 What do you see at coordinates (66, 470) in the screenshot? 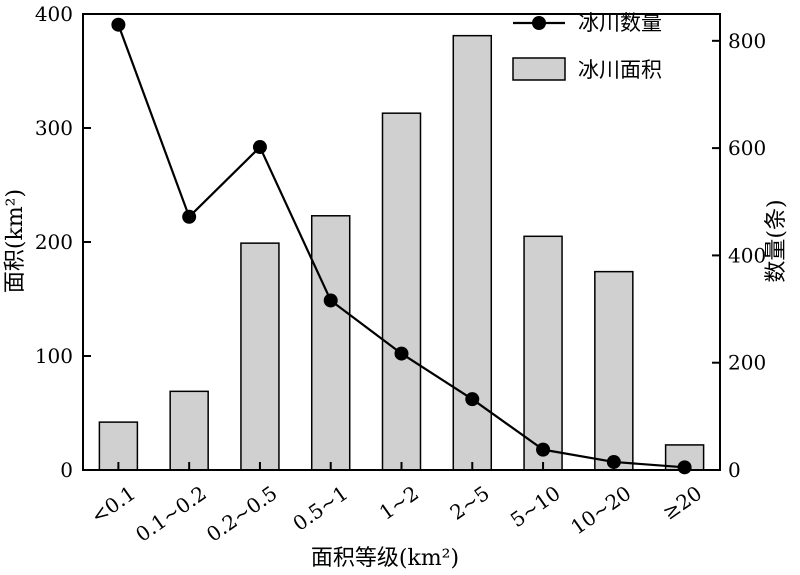
I see `left-tick-label: 0` at bounding box center [66, 470].